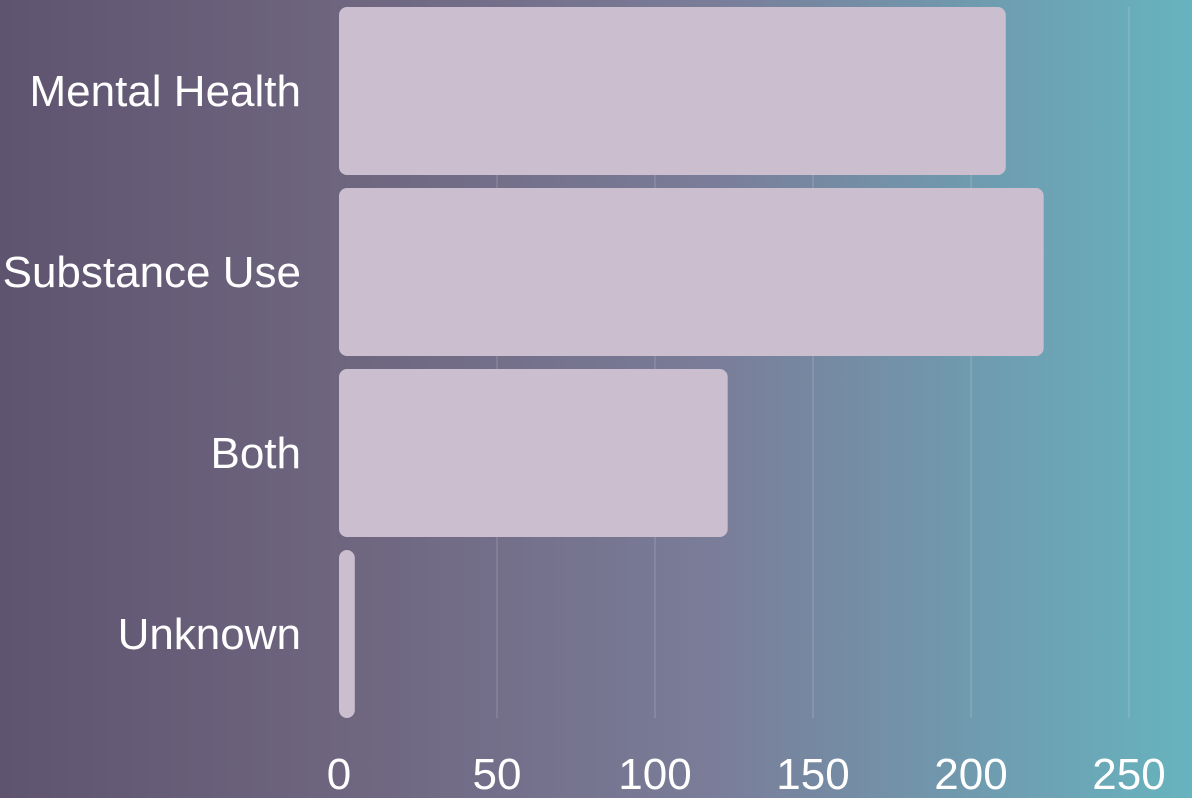 The width and height of the screenshot is (1192, 798). Describe the element at coordinates (654, 774) in the screenshot. I see `x-tick-label: 100` at that location.